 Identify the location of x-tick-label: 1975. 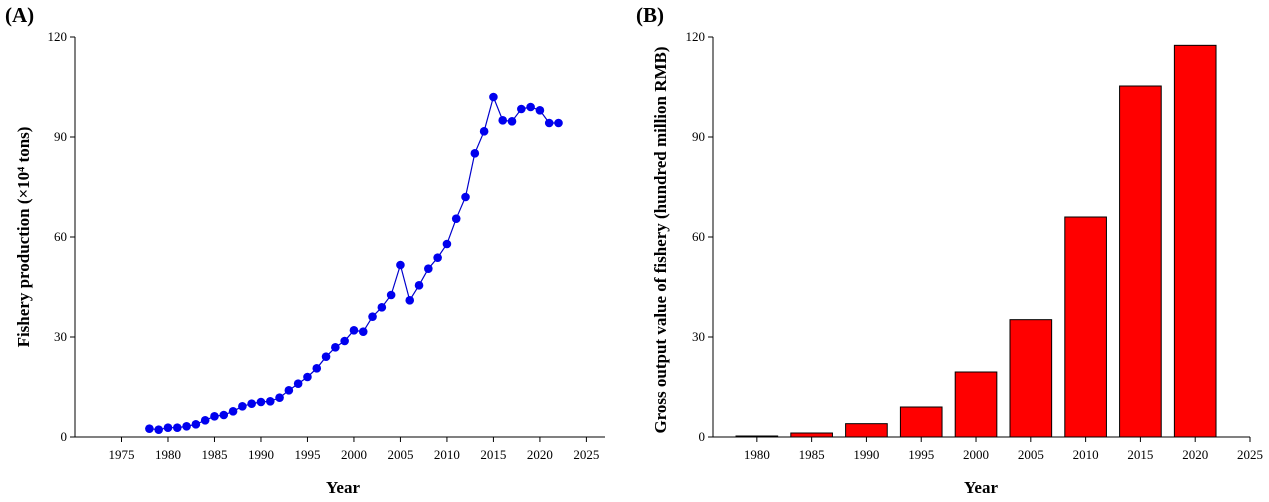
(121, 454).